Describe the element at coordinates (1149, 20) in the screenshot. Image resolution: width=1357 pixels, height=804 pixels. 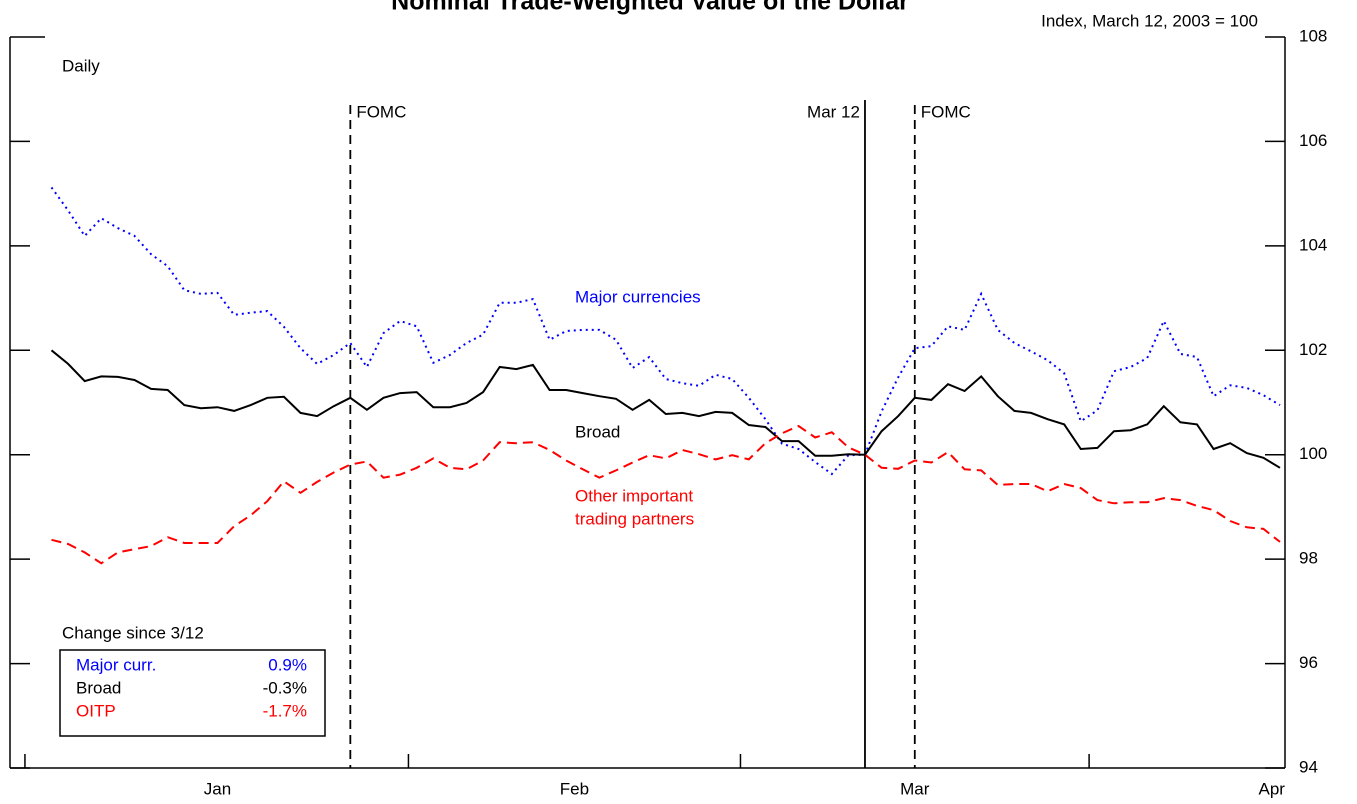
I see `y-axis-label: Index, March 12, 2003 = 100` at that location.